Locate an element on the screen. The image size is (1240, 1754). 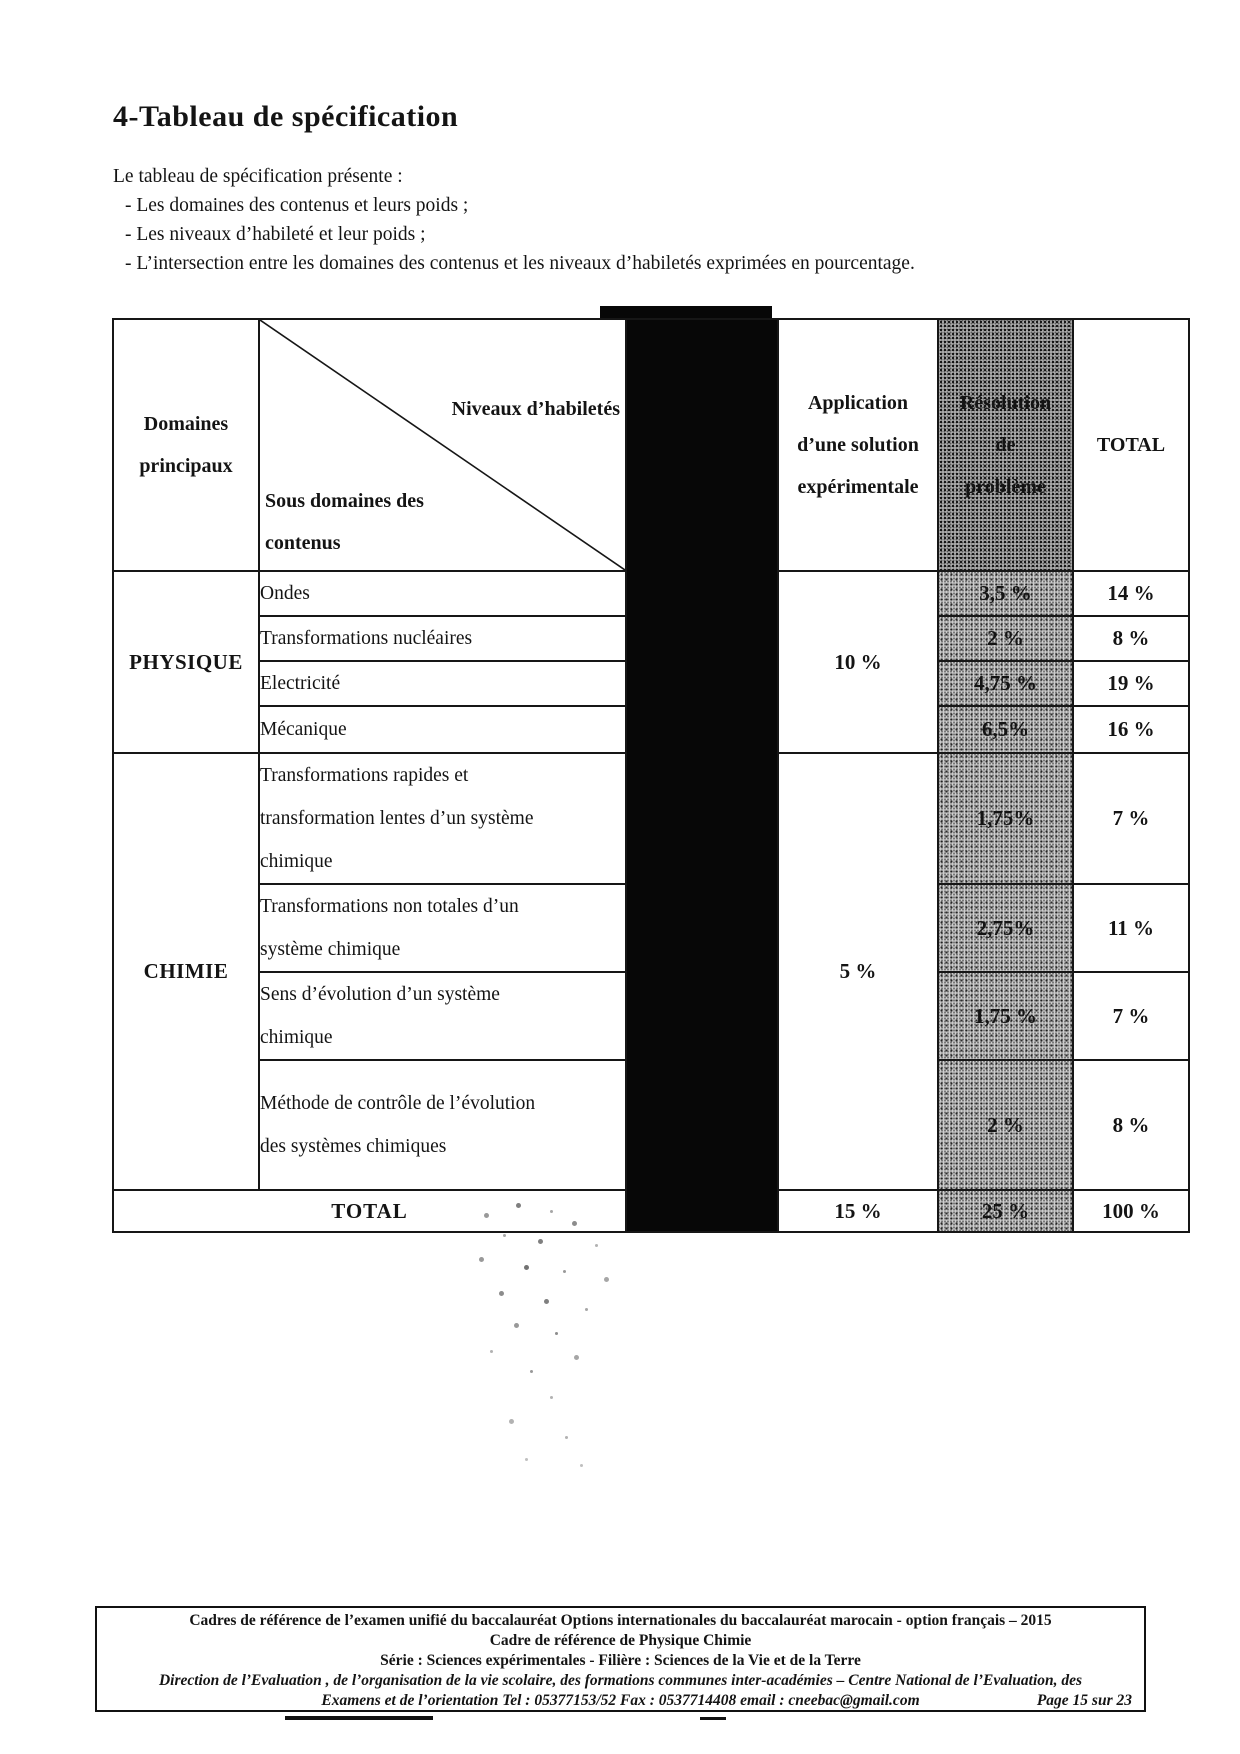
resolution-value: 4,75 % is located at coordinates (1005, 683).